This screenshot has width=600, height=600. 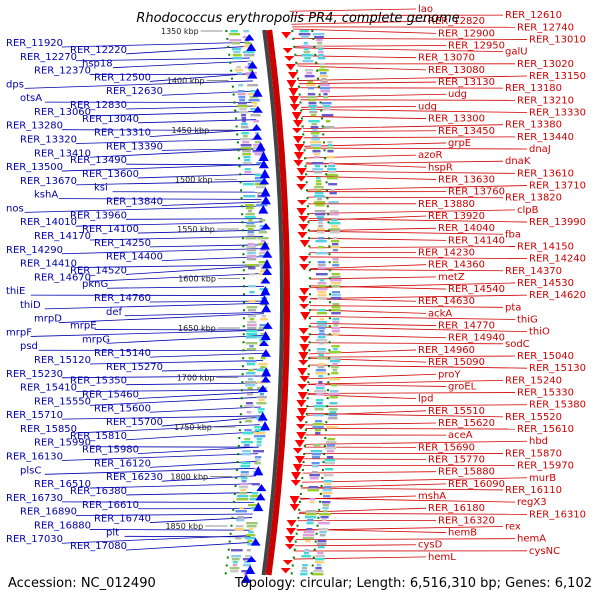 What do you see at coordinates (542, 478) in the screenshot?
I see `right-gene-label: murB` at bounding box center [542, 478].